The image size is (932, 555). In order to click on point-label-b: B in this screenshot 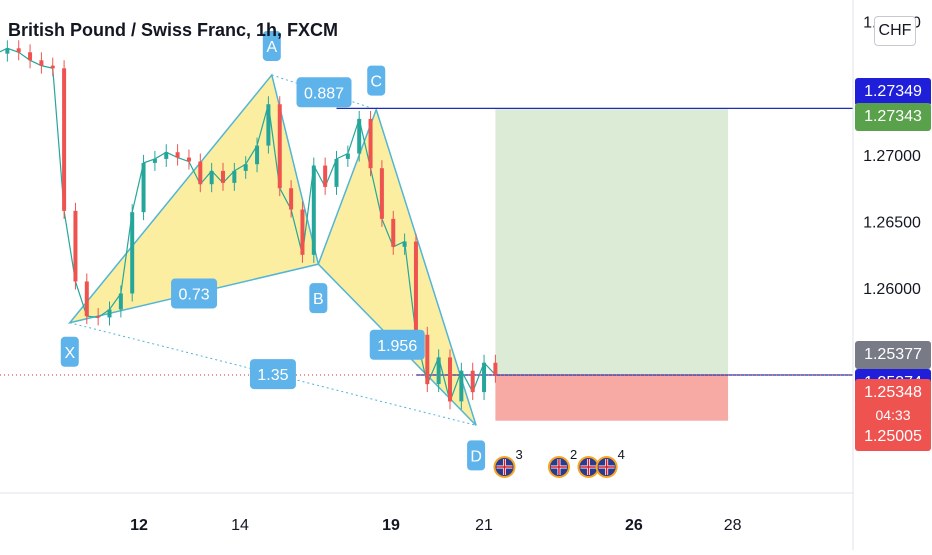, I will do `click(318, 298)`.